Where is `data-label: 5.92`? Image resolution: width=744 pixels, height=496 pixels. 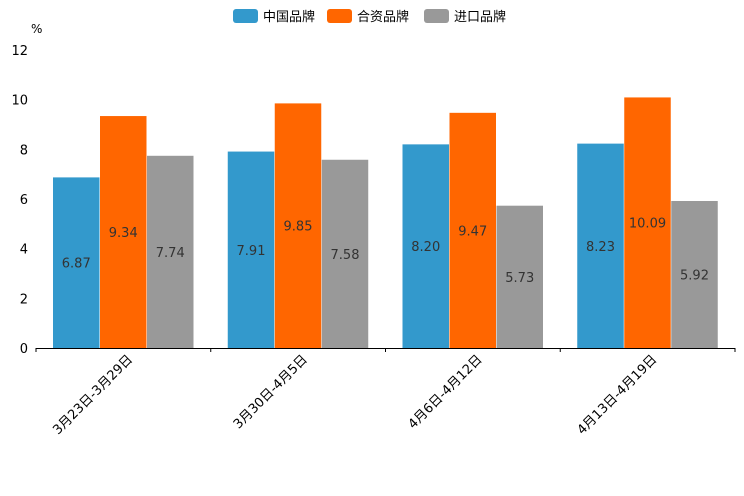 data-label: 5.92 is located at coordinates (694, 275).